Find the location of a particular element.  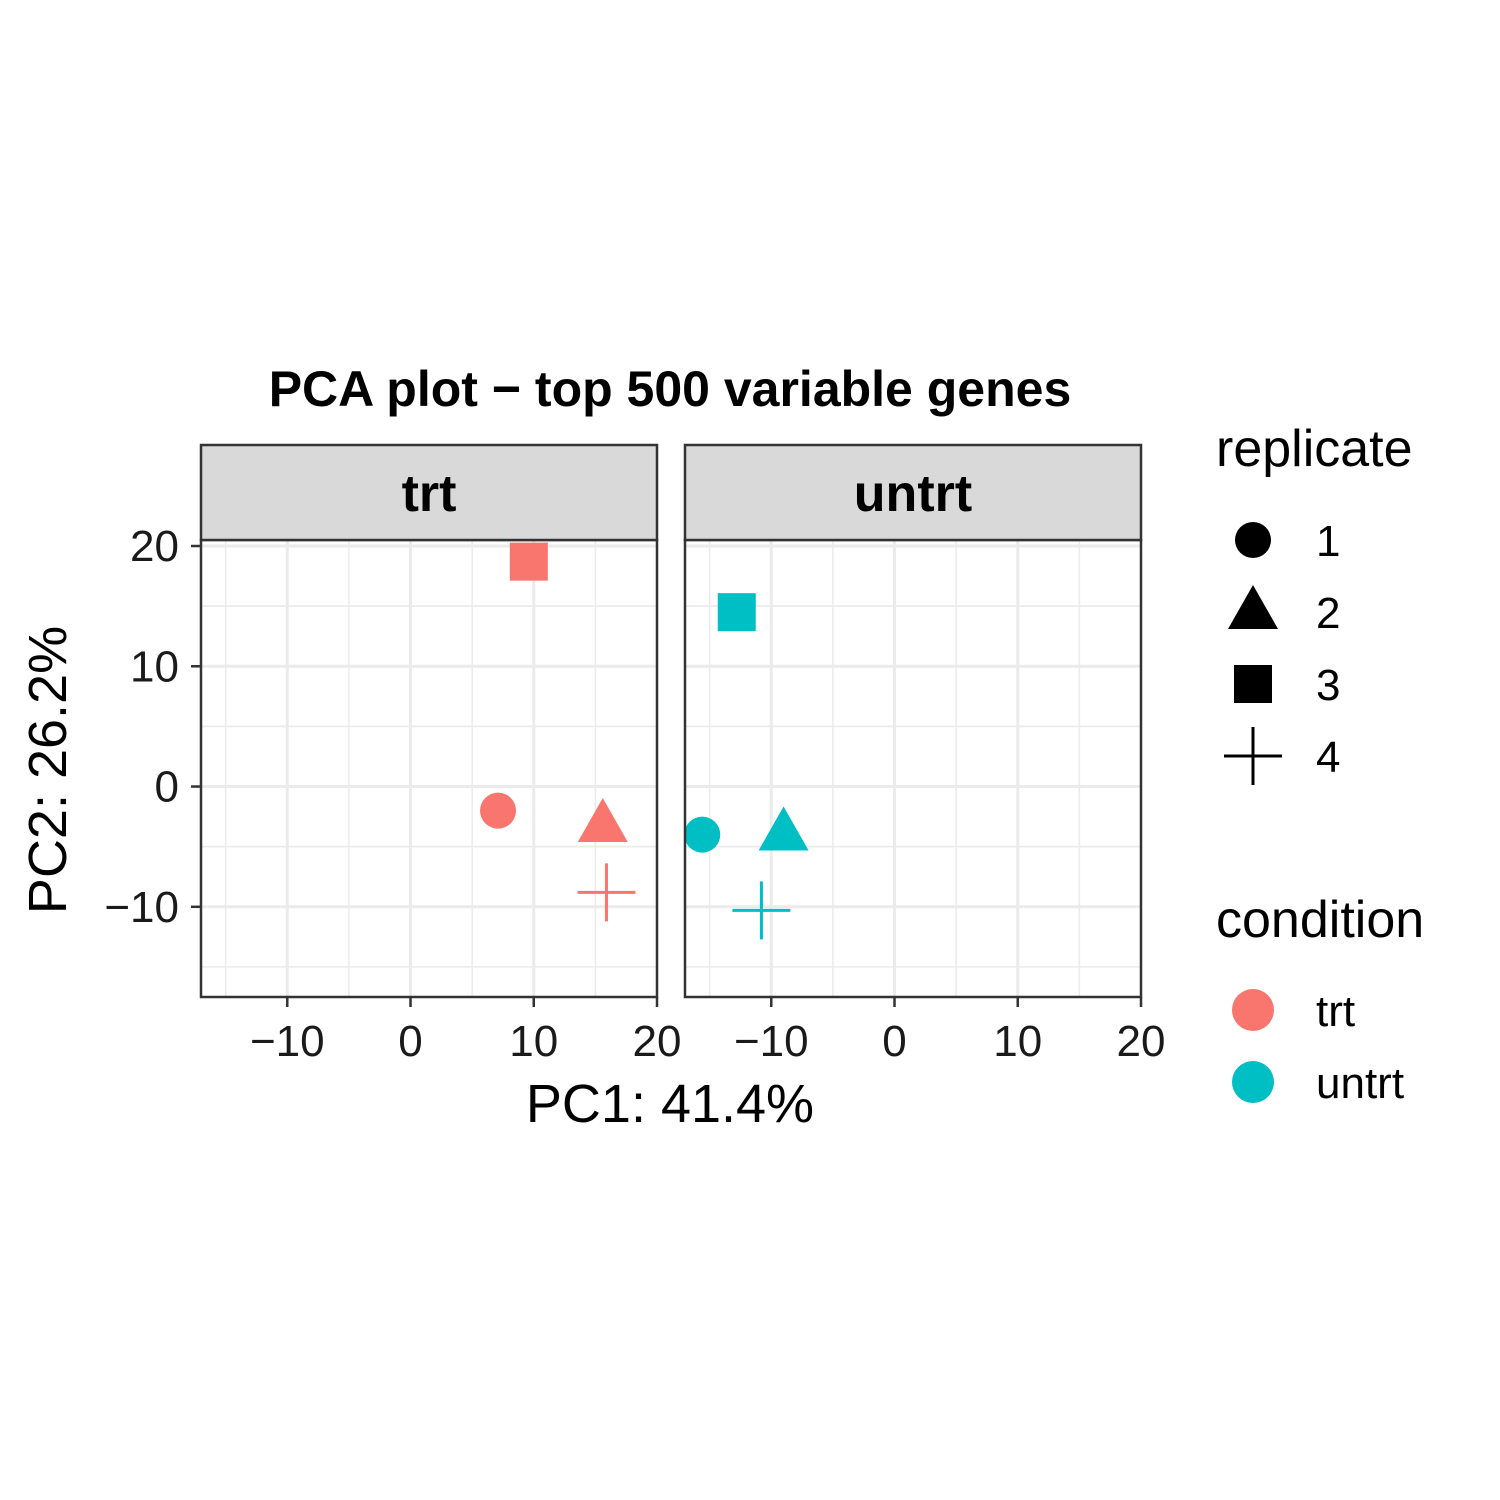

facet-strip-label: trt is located at coordinates (429, 494).